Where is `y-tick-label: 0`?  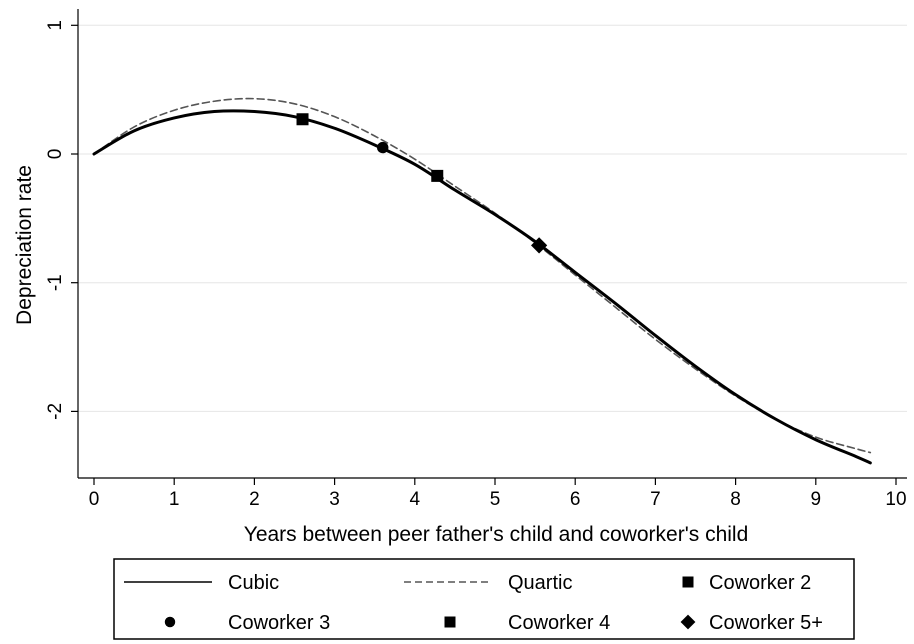
y-tick-label: 0 is located at coordinates (55, 154).